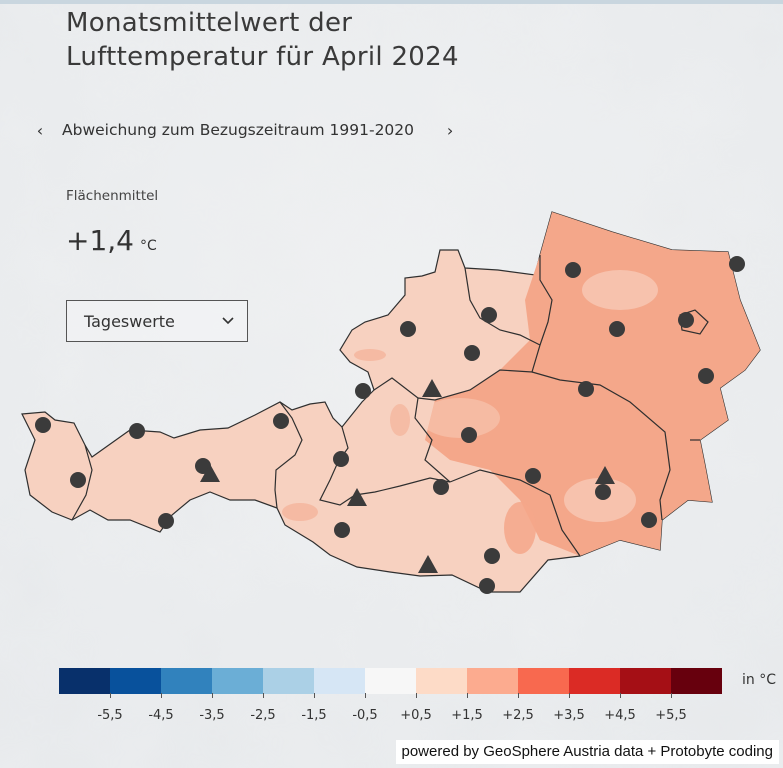 This screenshot has height=768, width=783. I want to click on legend-tick-label: -1,5, so click(314, 715).